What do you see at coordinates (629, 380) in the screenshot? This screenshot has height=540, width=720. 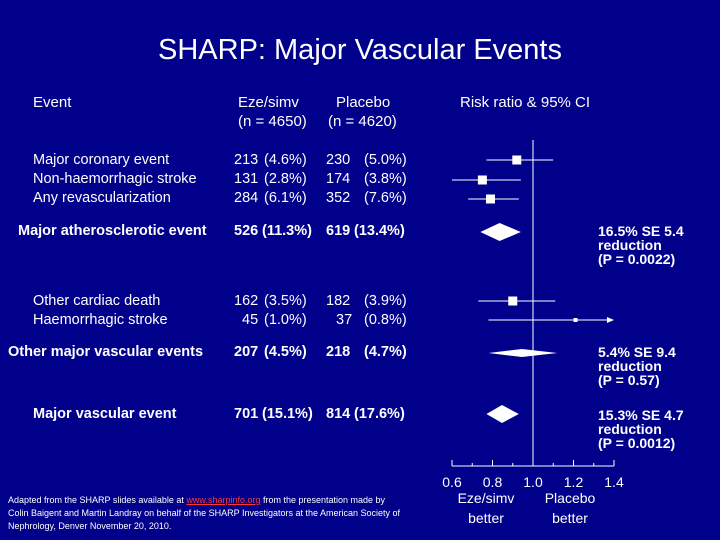 I see `summary-line: (P = 0.57)` at bounding box center [629, 380].